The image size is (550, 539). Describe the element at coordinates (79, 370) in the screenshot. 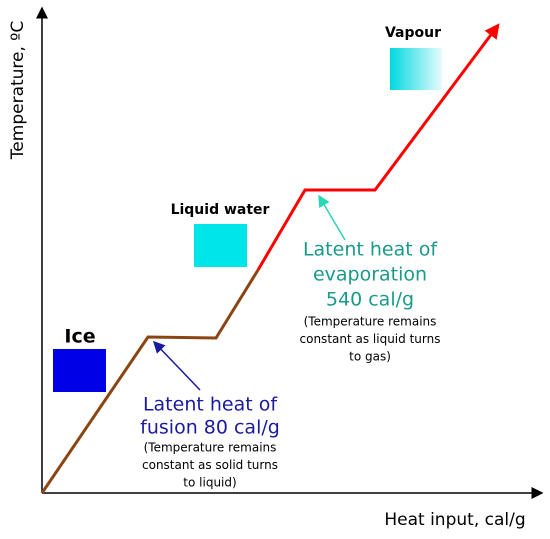

I see `ice-swatch` at that location.